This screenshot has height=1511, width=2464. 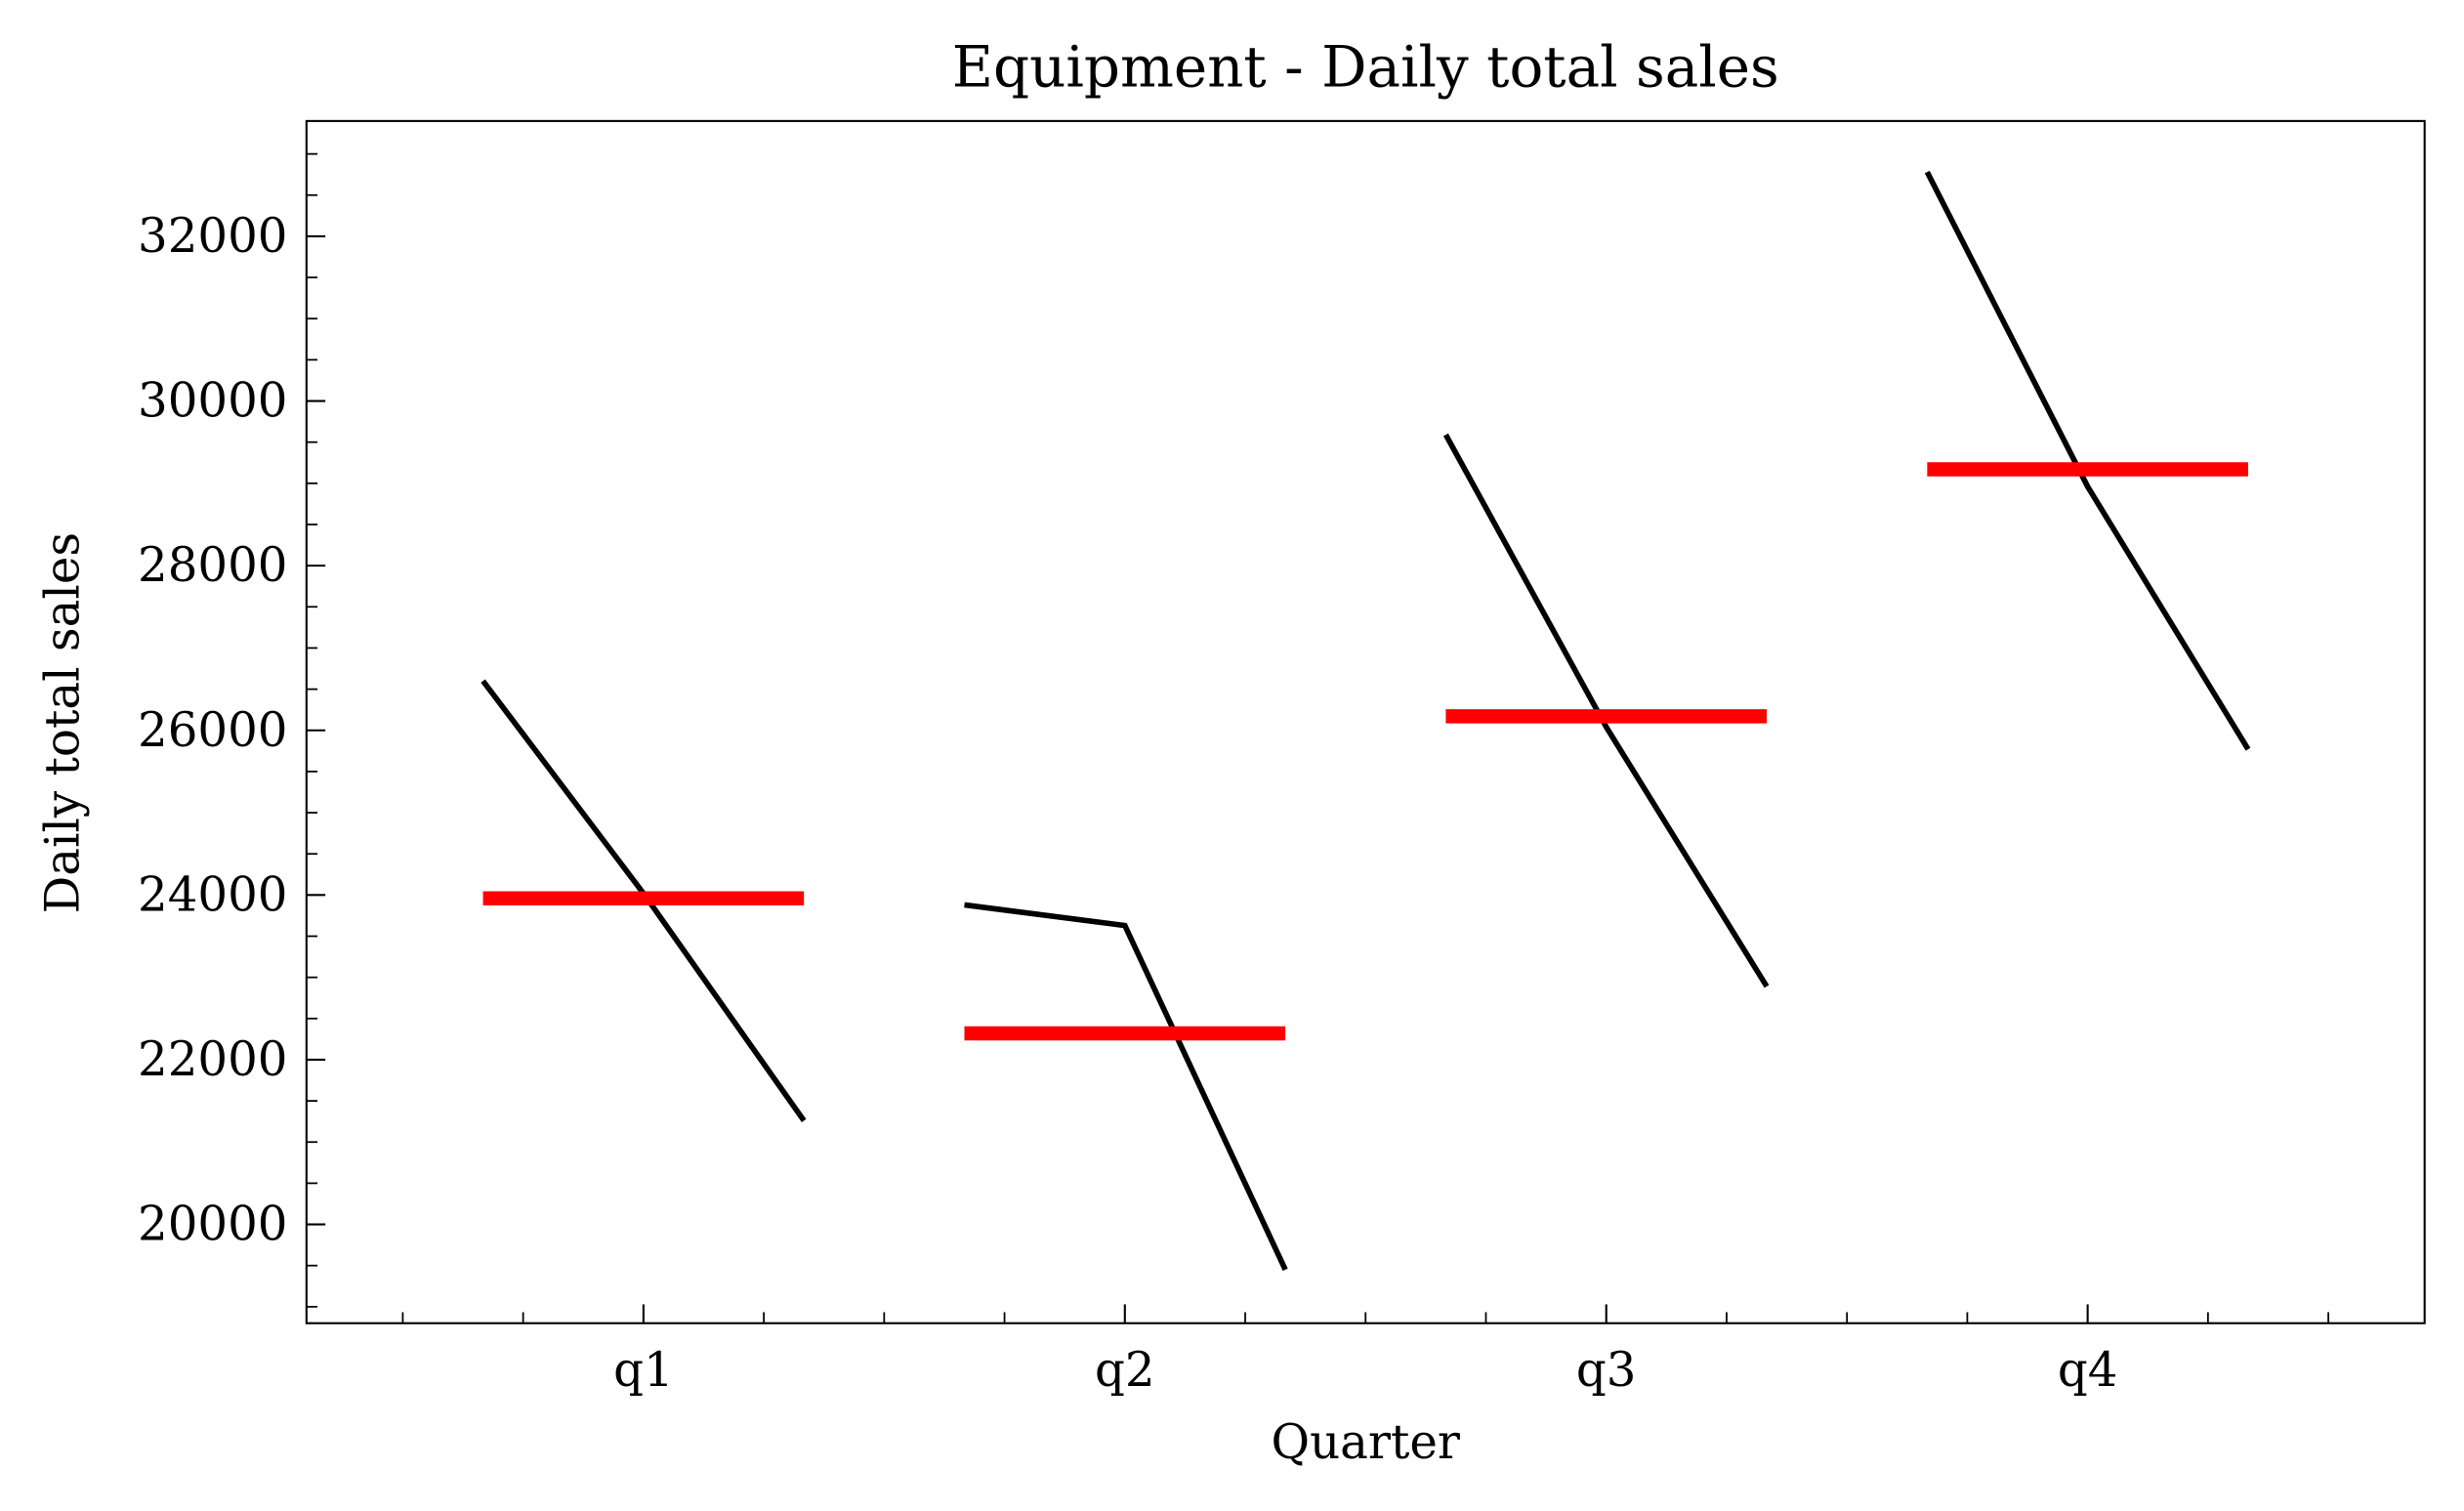 What do you see at coordinates (213, 1224) in the screenshot?
I see `y-tick-label: 20000` at bounding box center [213, 1224].